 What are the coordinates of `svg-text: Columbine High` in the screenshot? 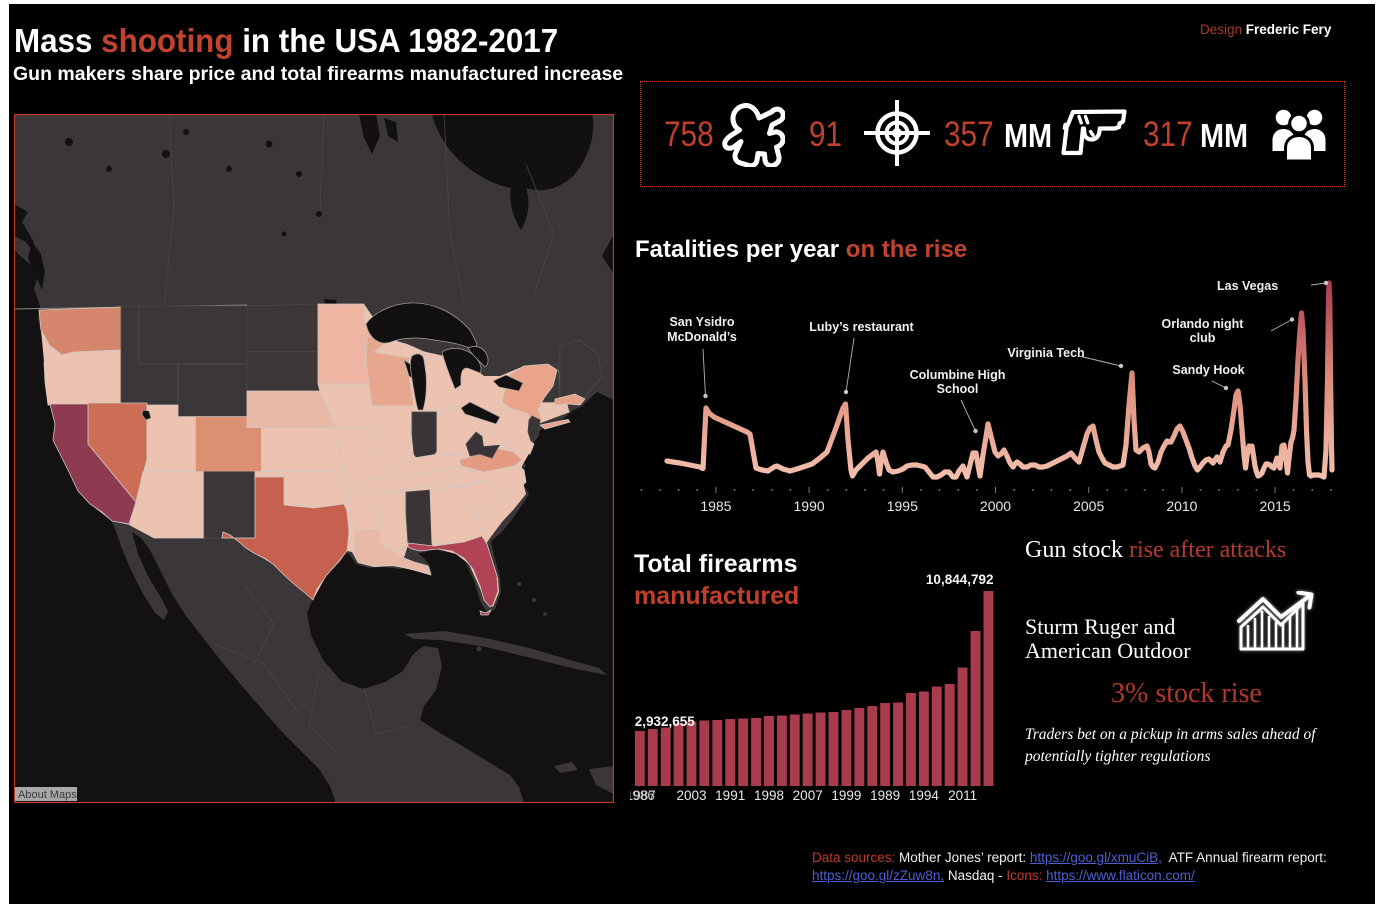 It's located at (958, 375).